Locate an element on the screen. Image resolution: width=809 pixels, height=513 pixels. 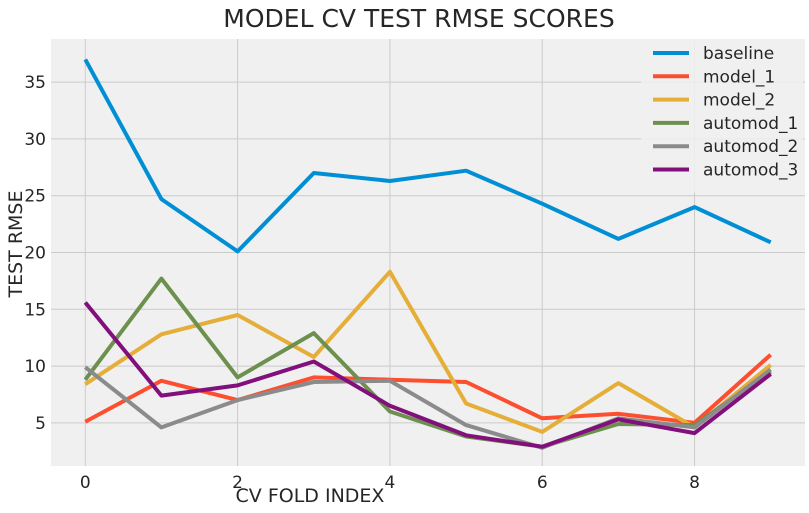
x-axis-label: CV FOLD INDEX is located at coordinates (310, 496).